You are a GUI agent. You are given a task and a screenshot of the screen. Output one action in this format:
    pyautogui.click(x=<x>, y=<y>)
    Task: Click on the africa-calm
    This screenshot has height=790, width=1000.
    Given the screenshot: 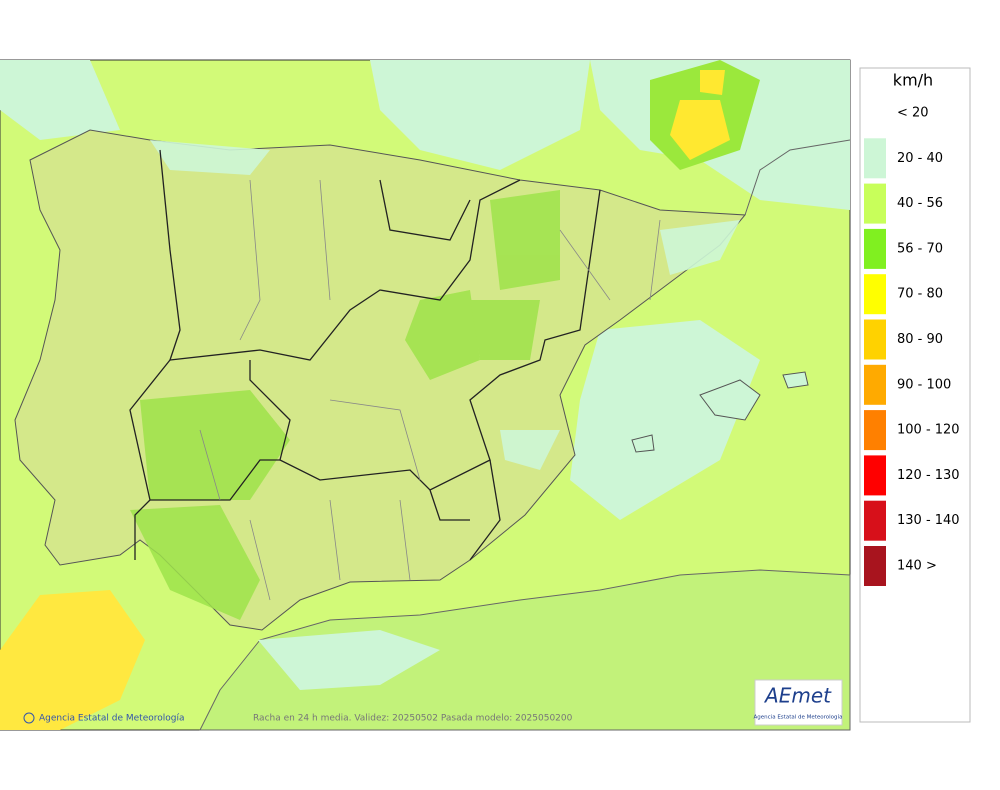 What is the action you would take?
    pyautogui.click(x=349, y=660)
    